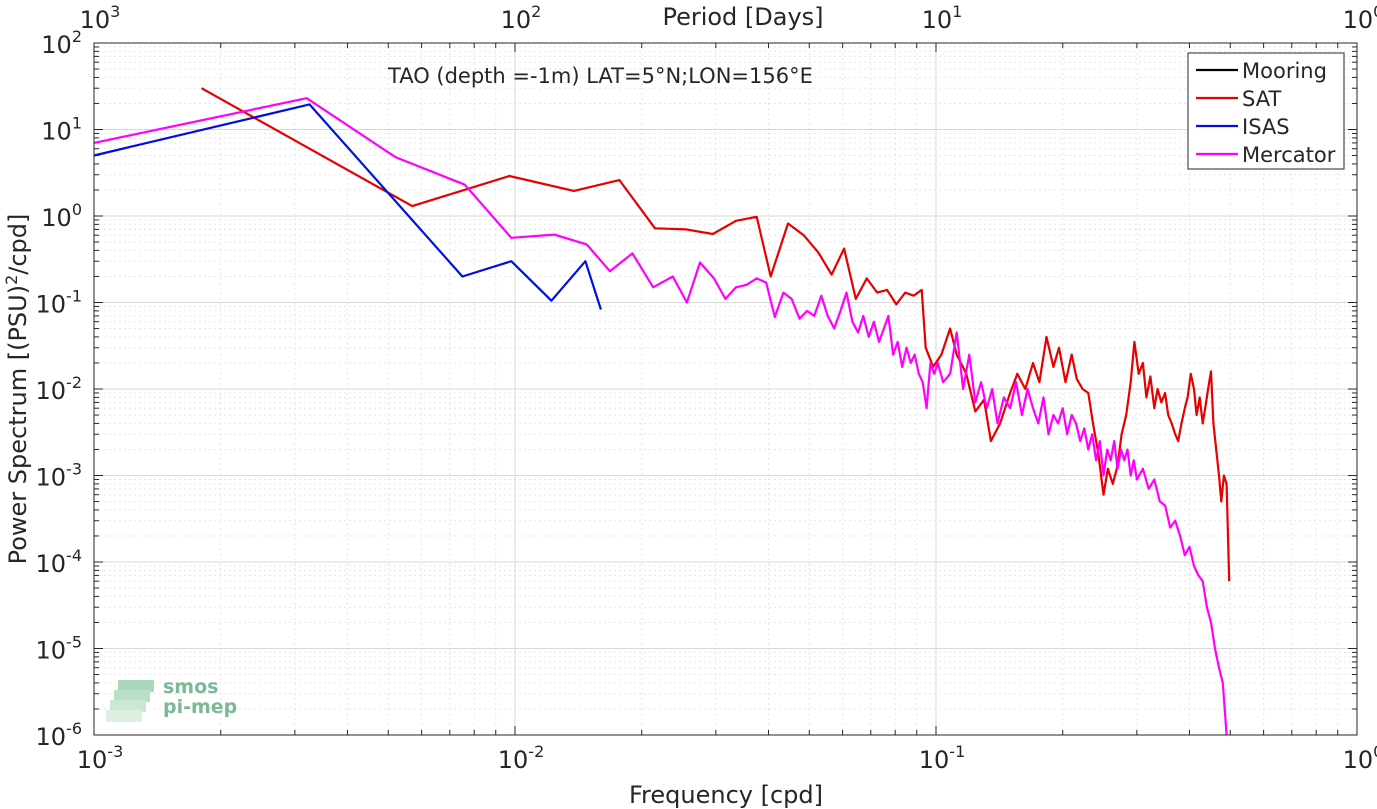  I want to click on top-x-tick-label: 10³, so click(100, 18).